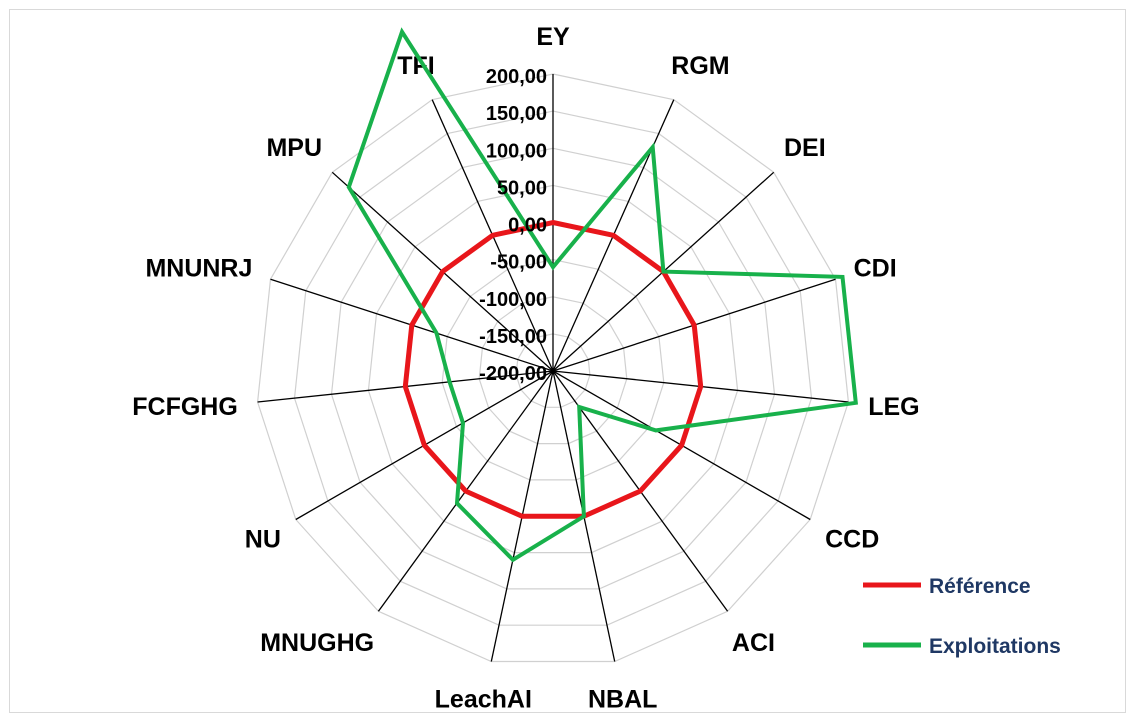  What do you see at coordinates (513, 374) in the screenshot?
I see `tick-label: -200,00` at bounding box center [513, 374].